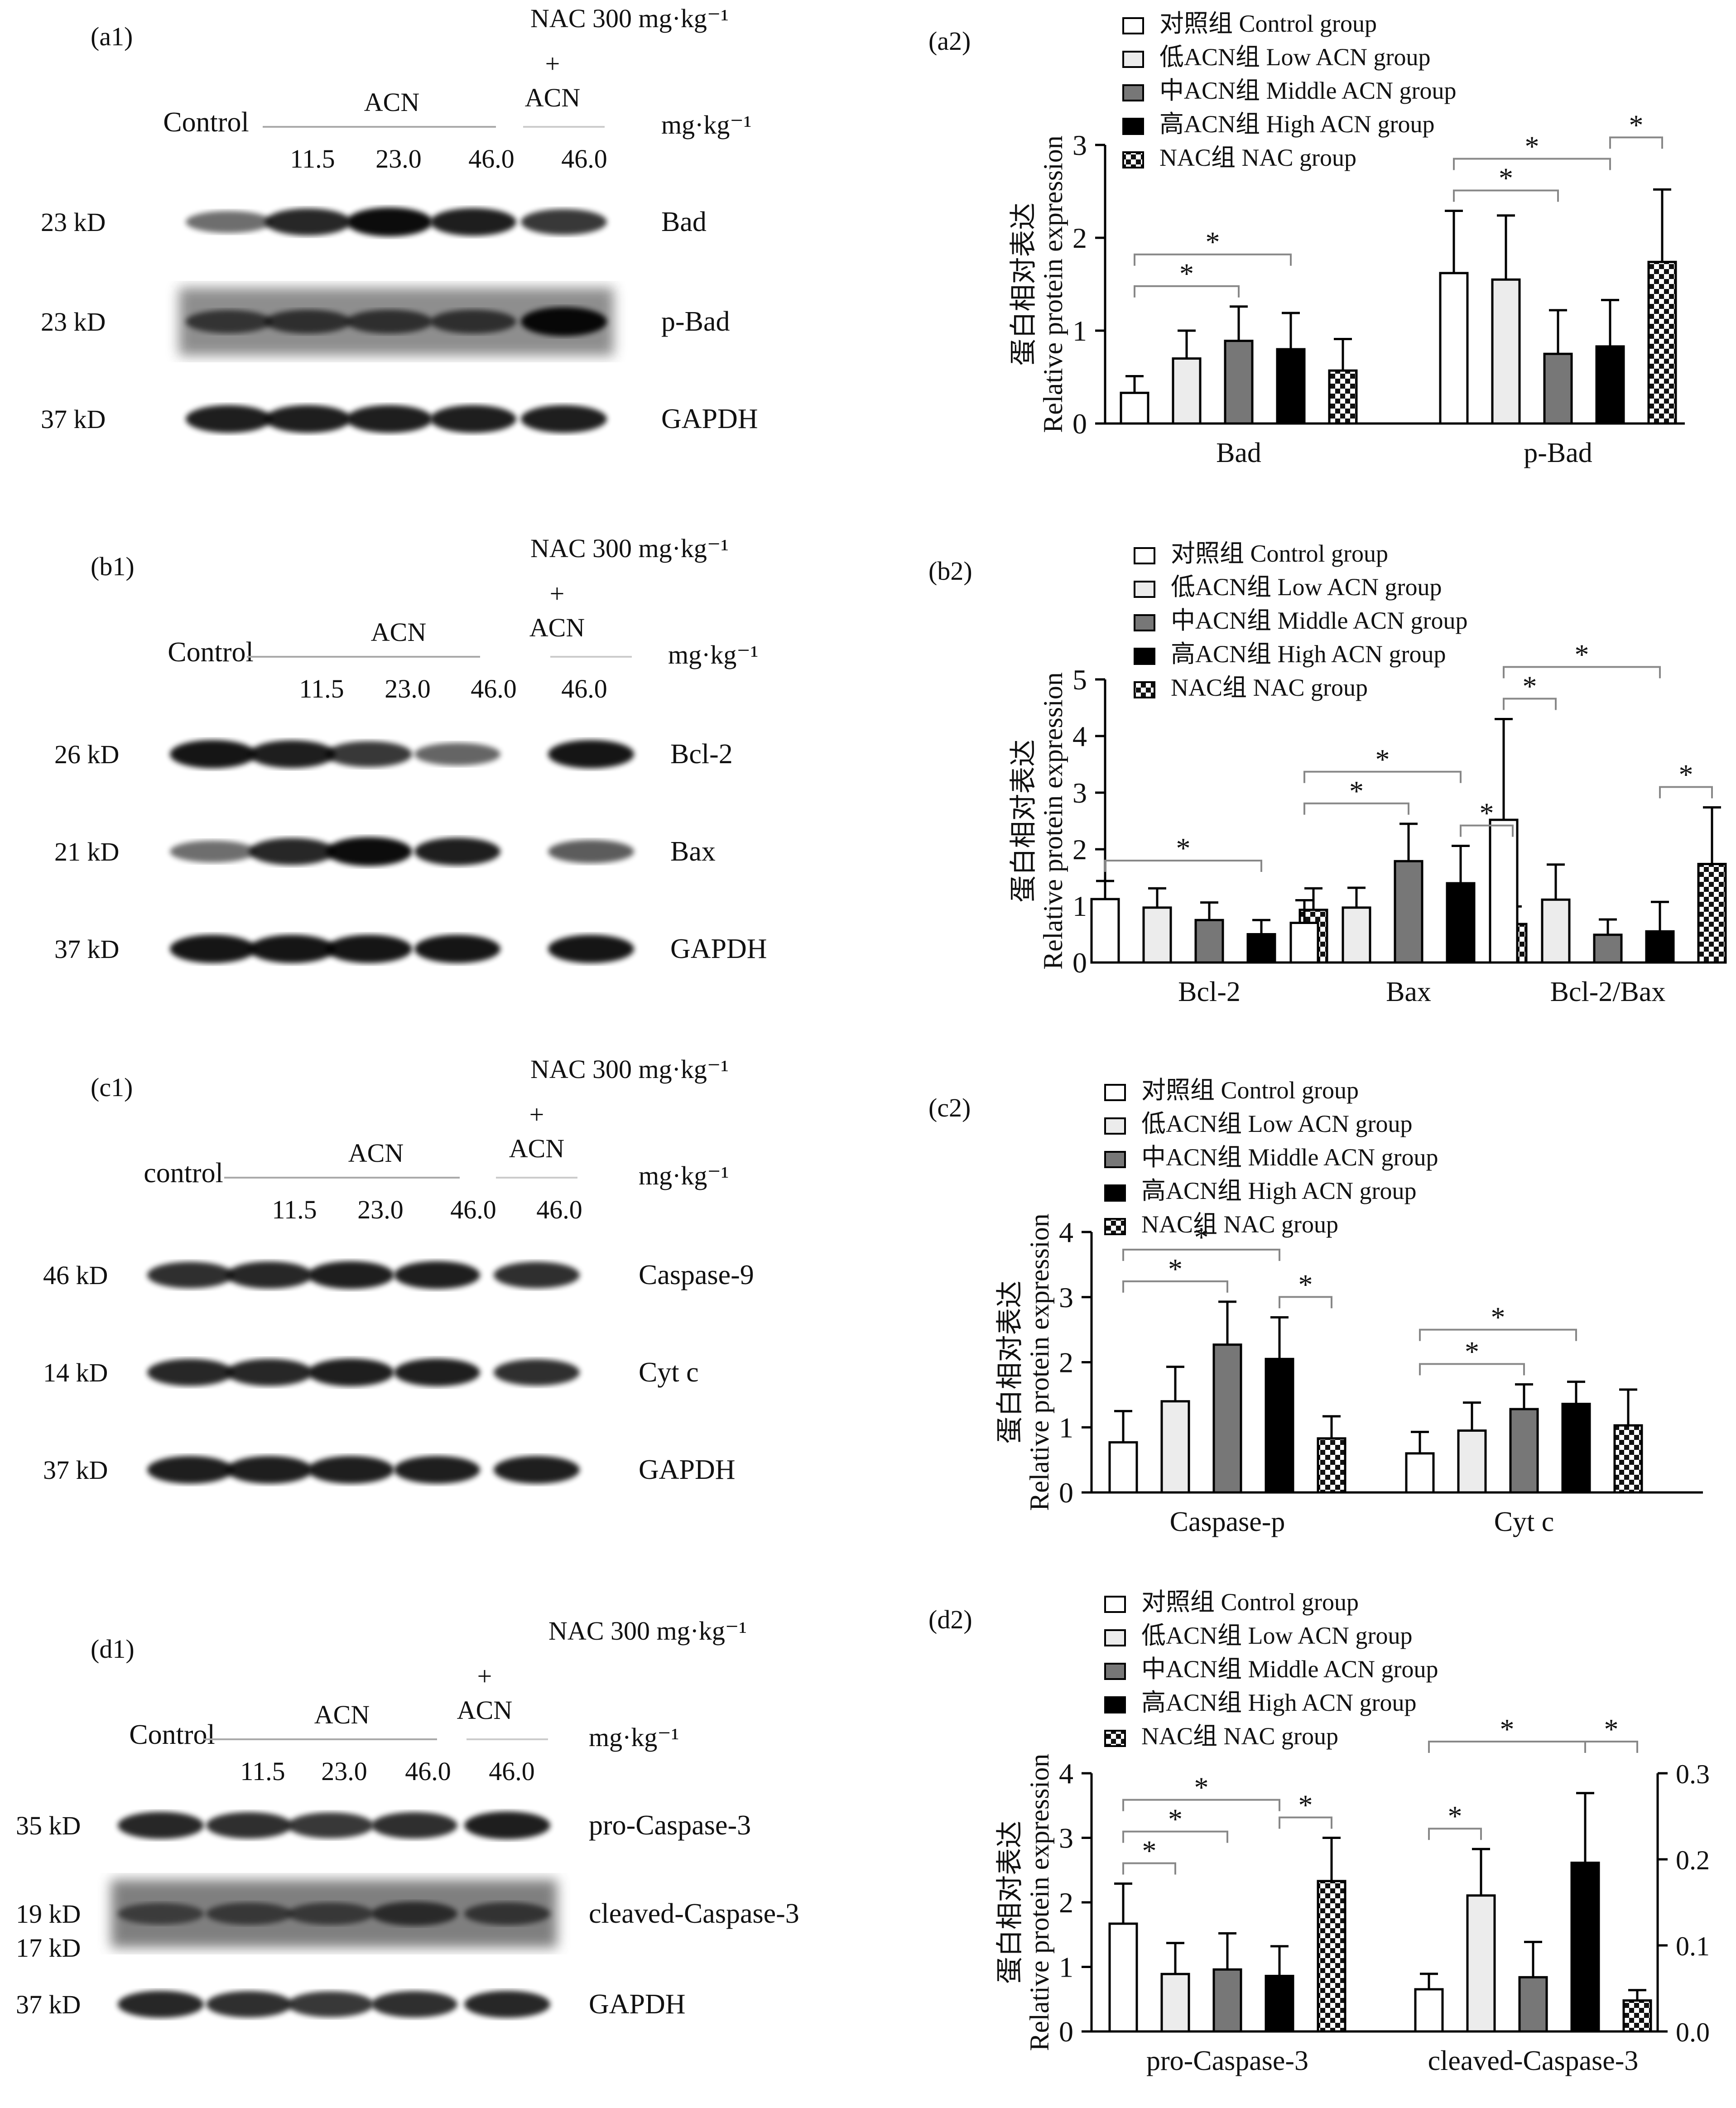 The height and width of the screenshot is (2108, 1736). What do you see at coordinates (695, 321) in the screenshot?
I see `protein-label: p-Bad` at bounding box center [695, 321].